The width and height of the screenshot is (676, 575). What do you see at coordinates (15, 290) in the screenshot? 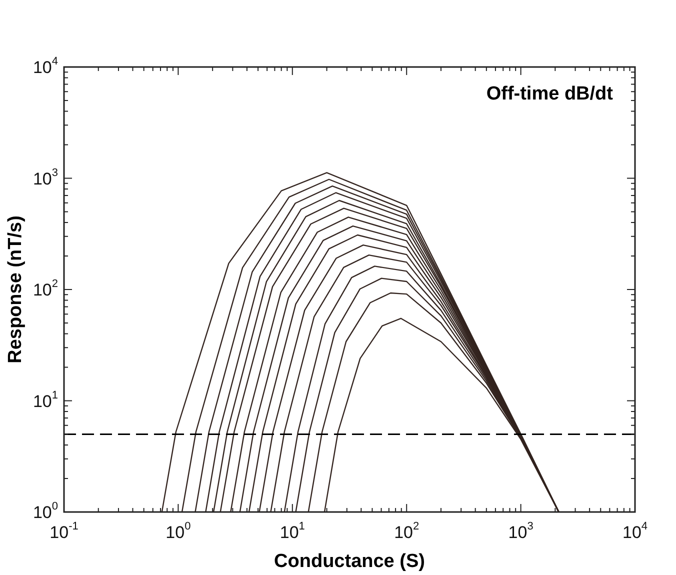
I see `y-axis-title: Response (nT/s)` at bounding box center [15, 290].